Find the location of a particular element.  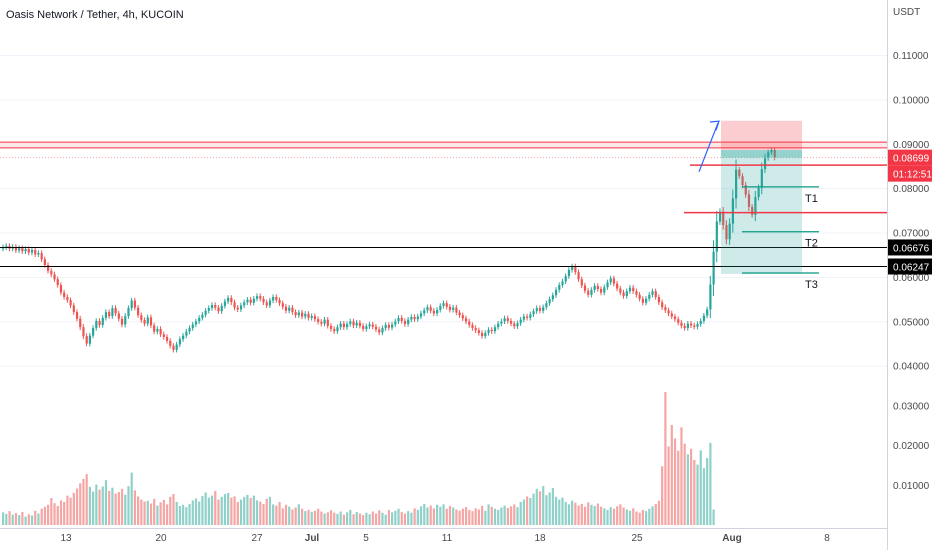

position-stop-zone is located at coordinates (761, 135).